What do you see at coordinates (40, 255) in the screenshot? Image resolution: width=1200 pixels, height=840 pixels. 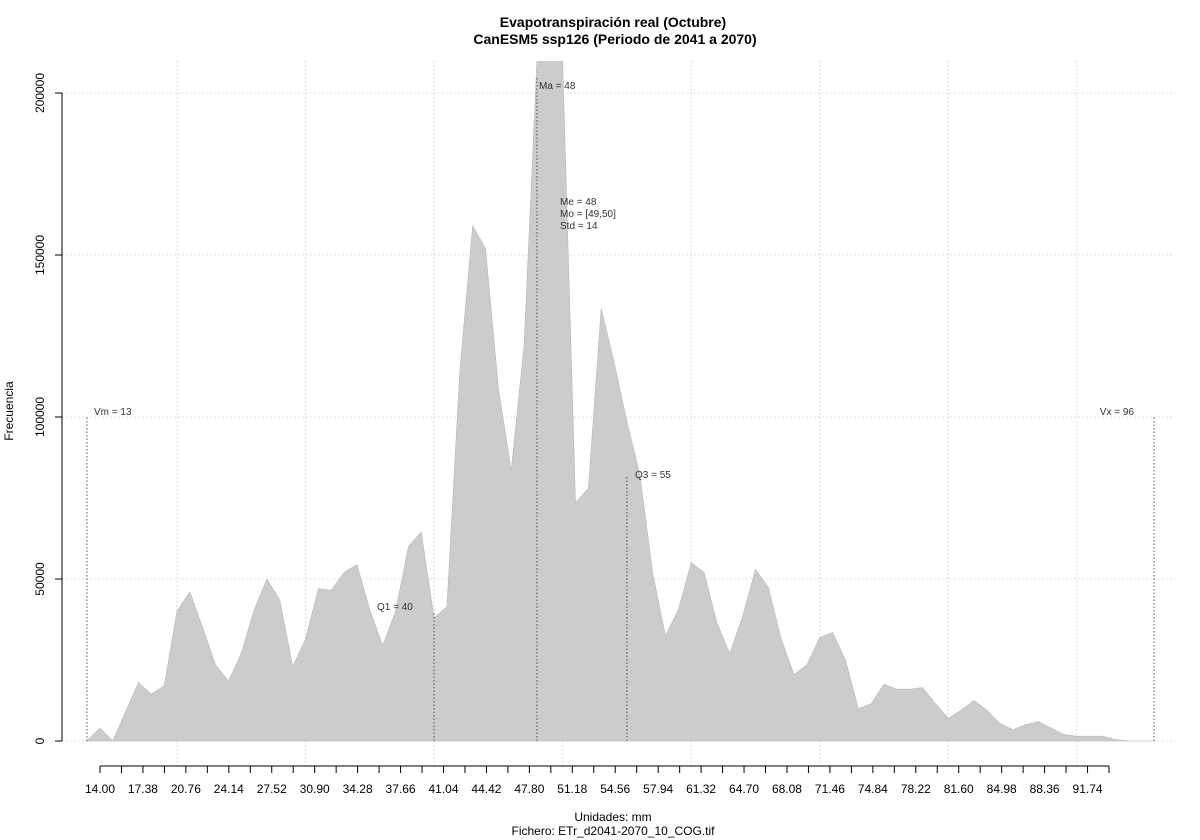 I see `y-tick-label: 150000` at bounding box center [40, 255].